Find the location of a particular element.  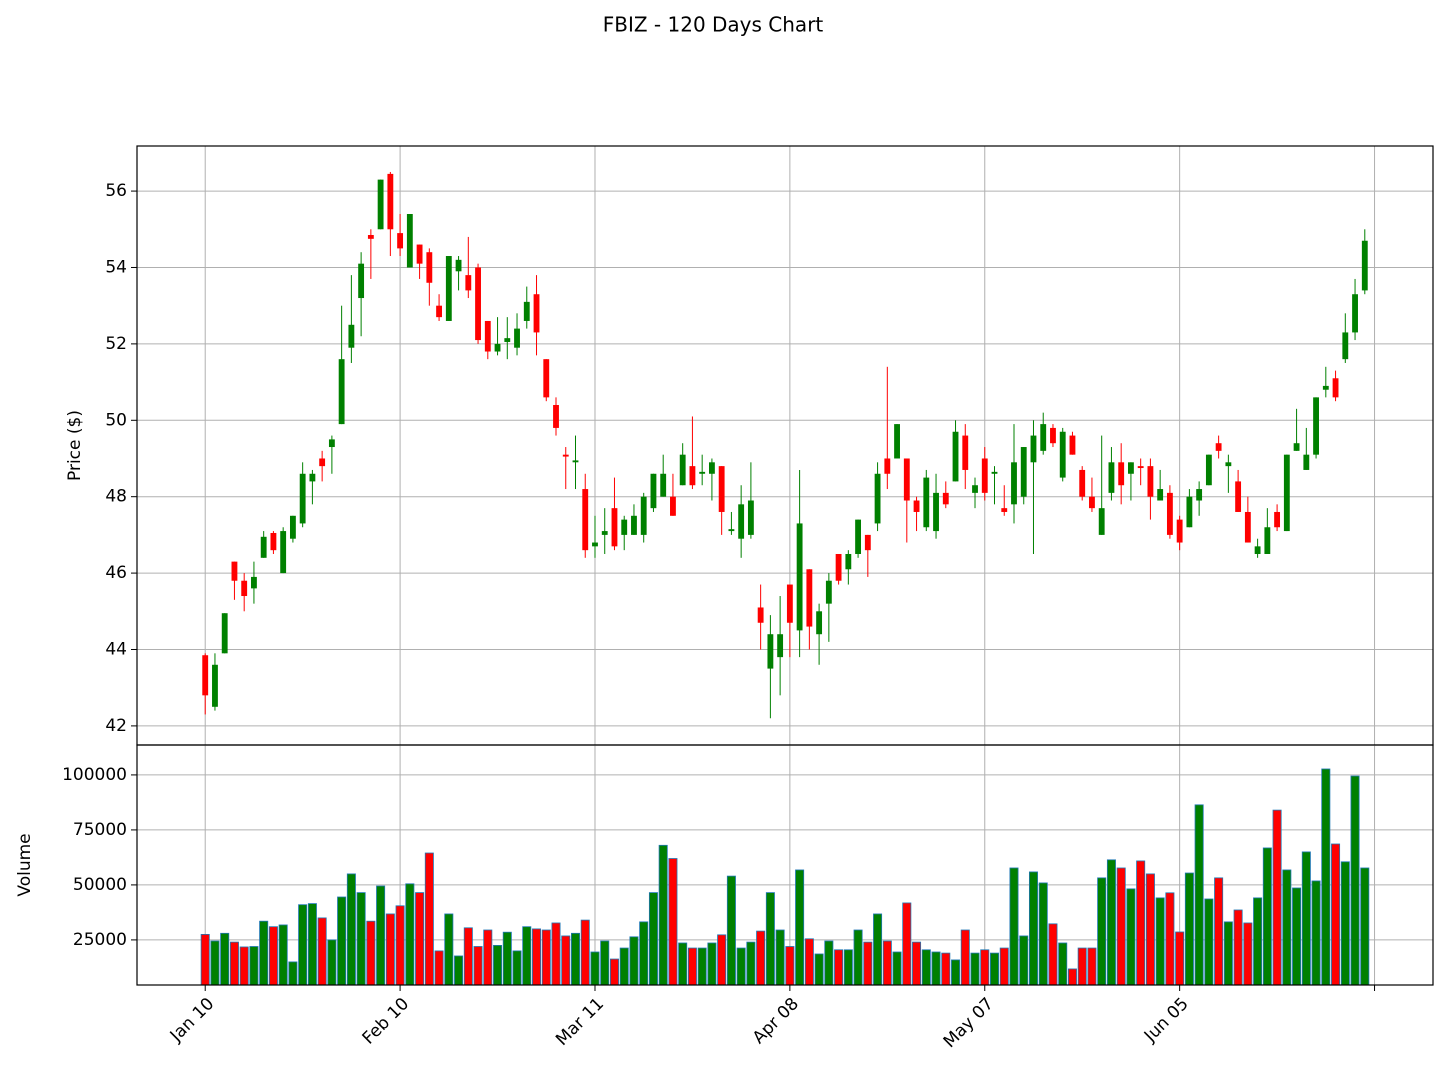

y-tick-label: 100000 is located at coordinates (94, 775).